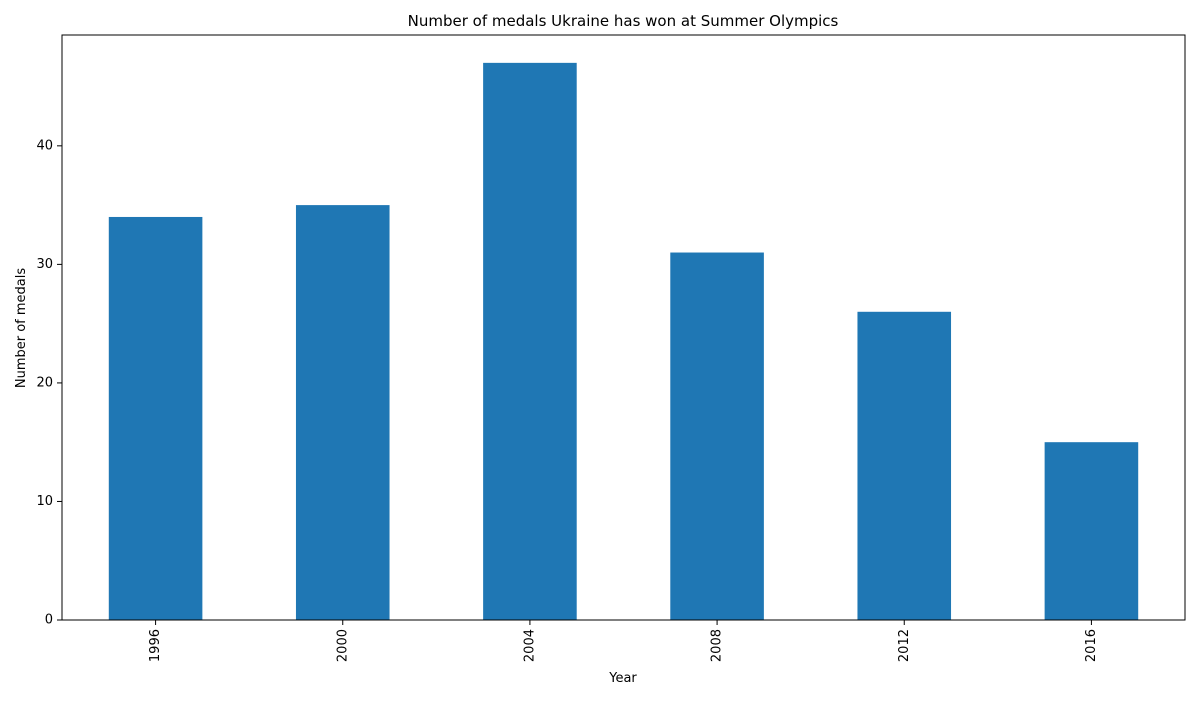 This screenshot has height=704, width=1200. I want to click on y-tick-label-0: 0, so click(49, 620).